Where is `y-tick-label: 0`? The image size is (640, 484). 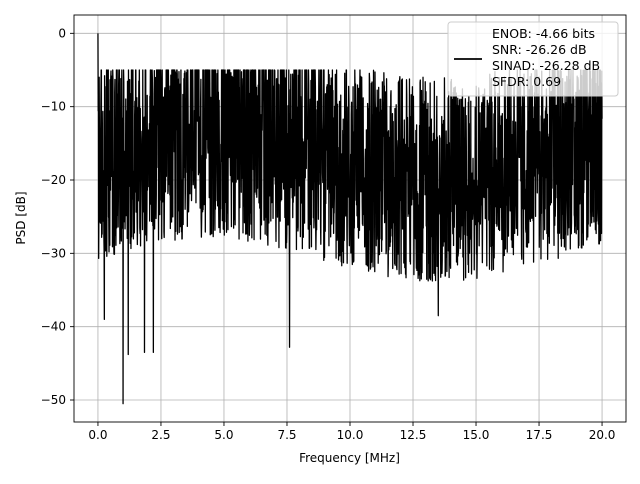 y-tick-label: 0 is located at coordinates (62, 33).